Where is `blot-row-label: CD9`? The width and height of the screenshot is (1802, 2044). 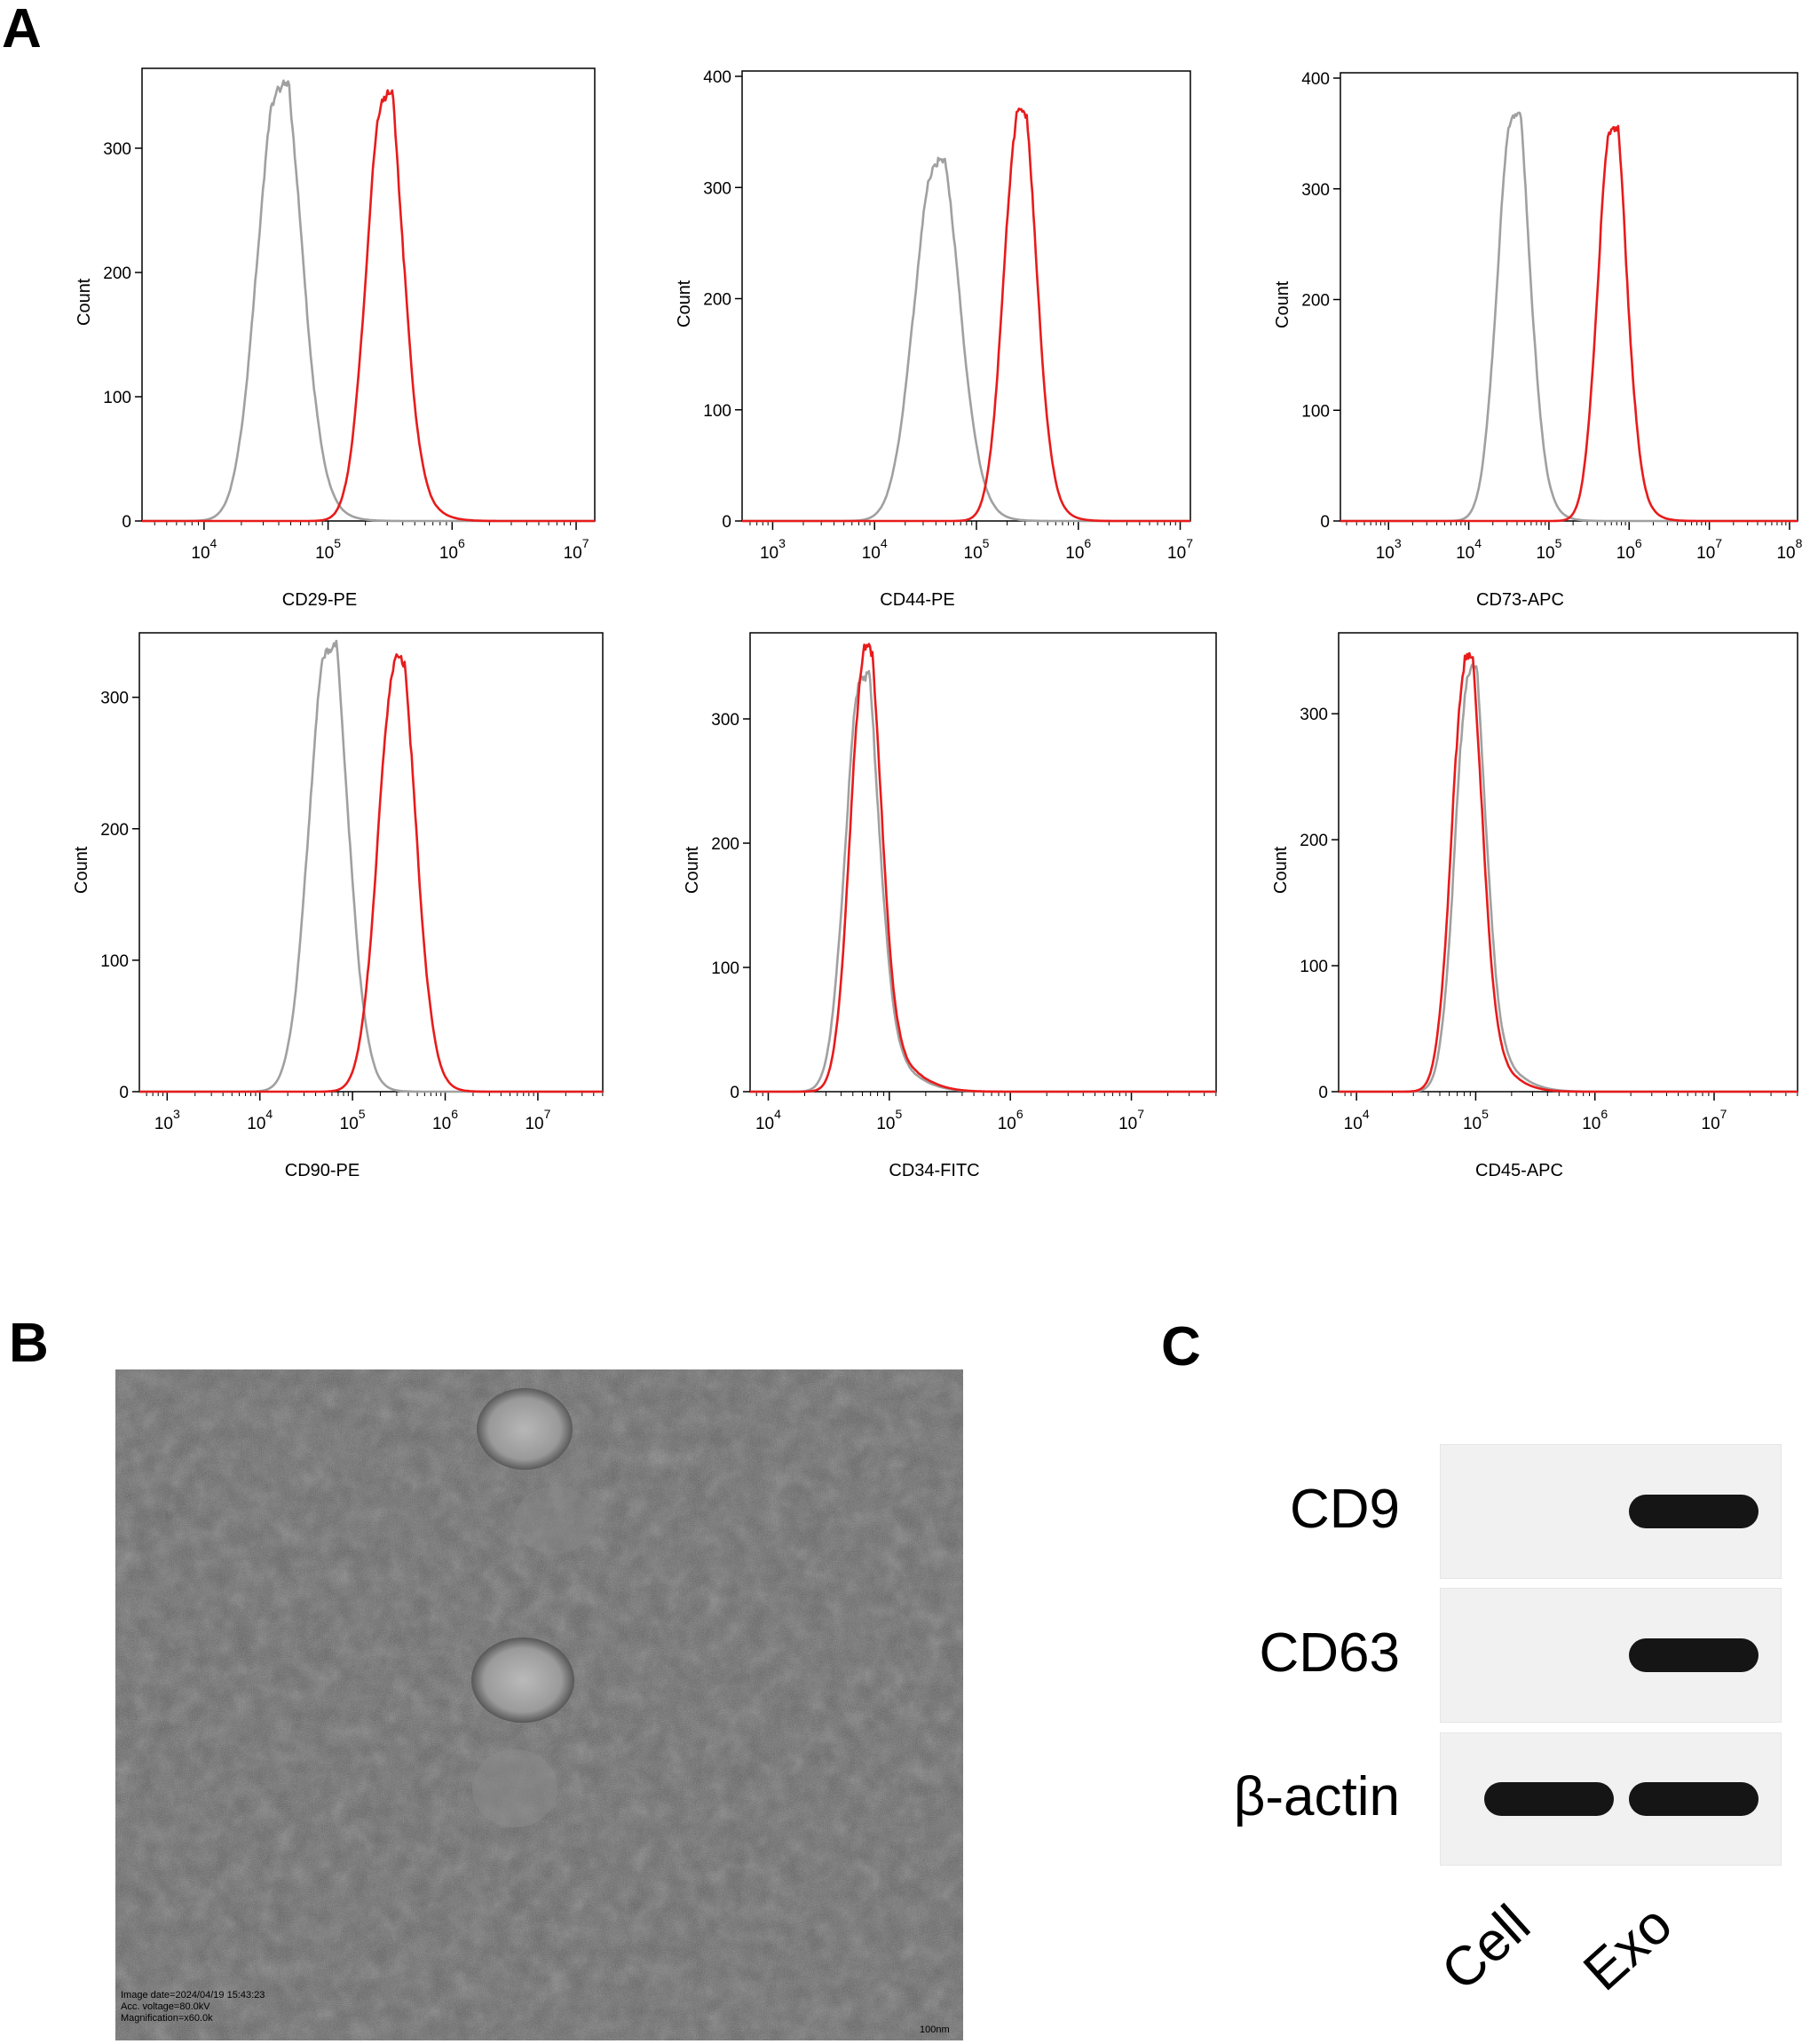 blot-row-label: CD9 is located at coordinates (1344, 1509).